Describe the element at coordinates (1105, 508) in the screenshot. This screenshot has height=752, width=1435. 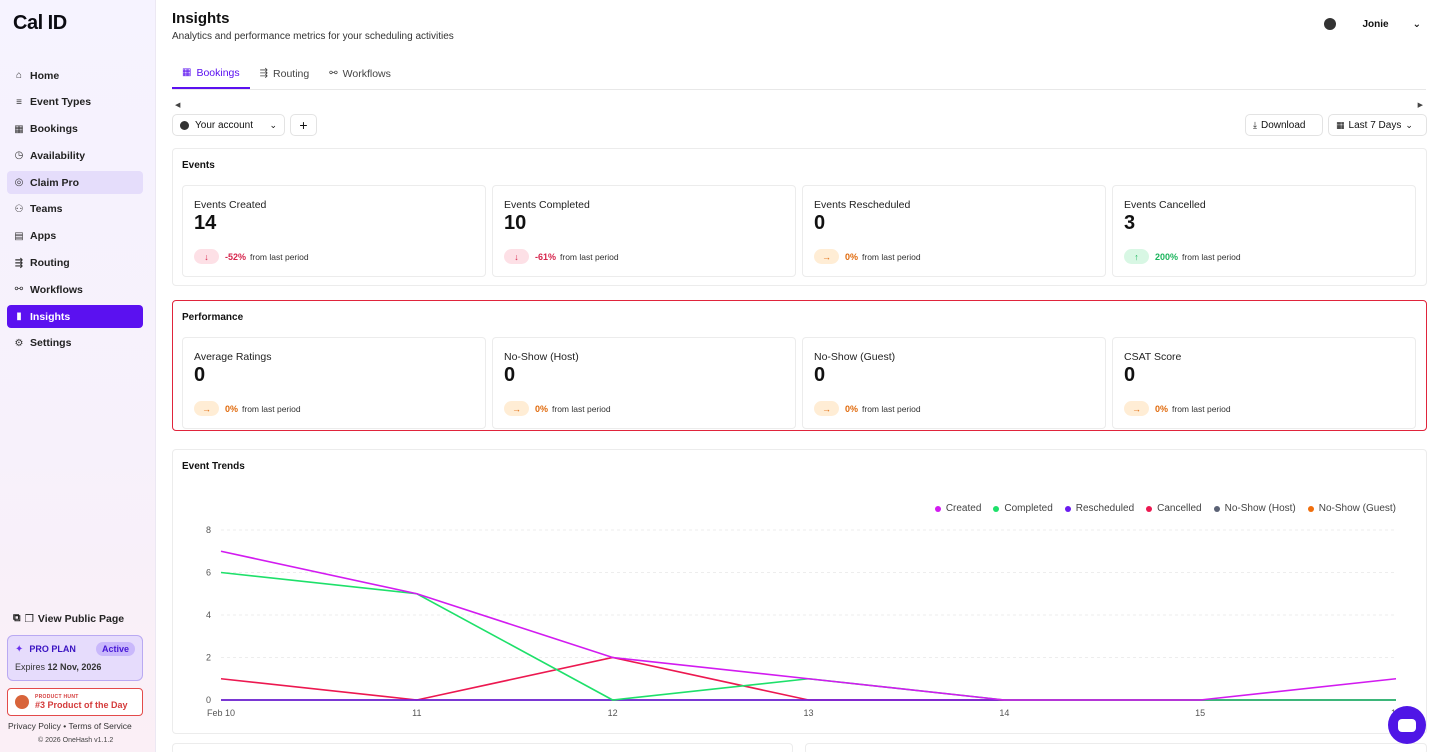
I see `legend-label: Rescheduled` at that location.